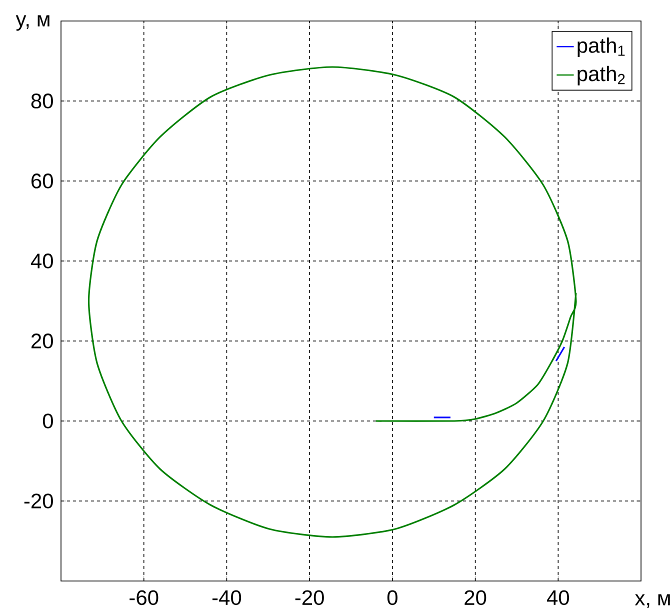 This screenshot has height=610, width=671. I want to click on x-tick-label: -40, so click(227, 598).